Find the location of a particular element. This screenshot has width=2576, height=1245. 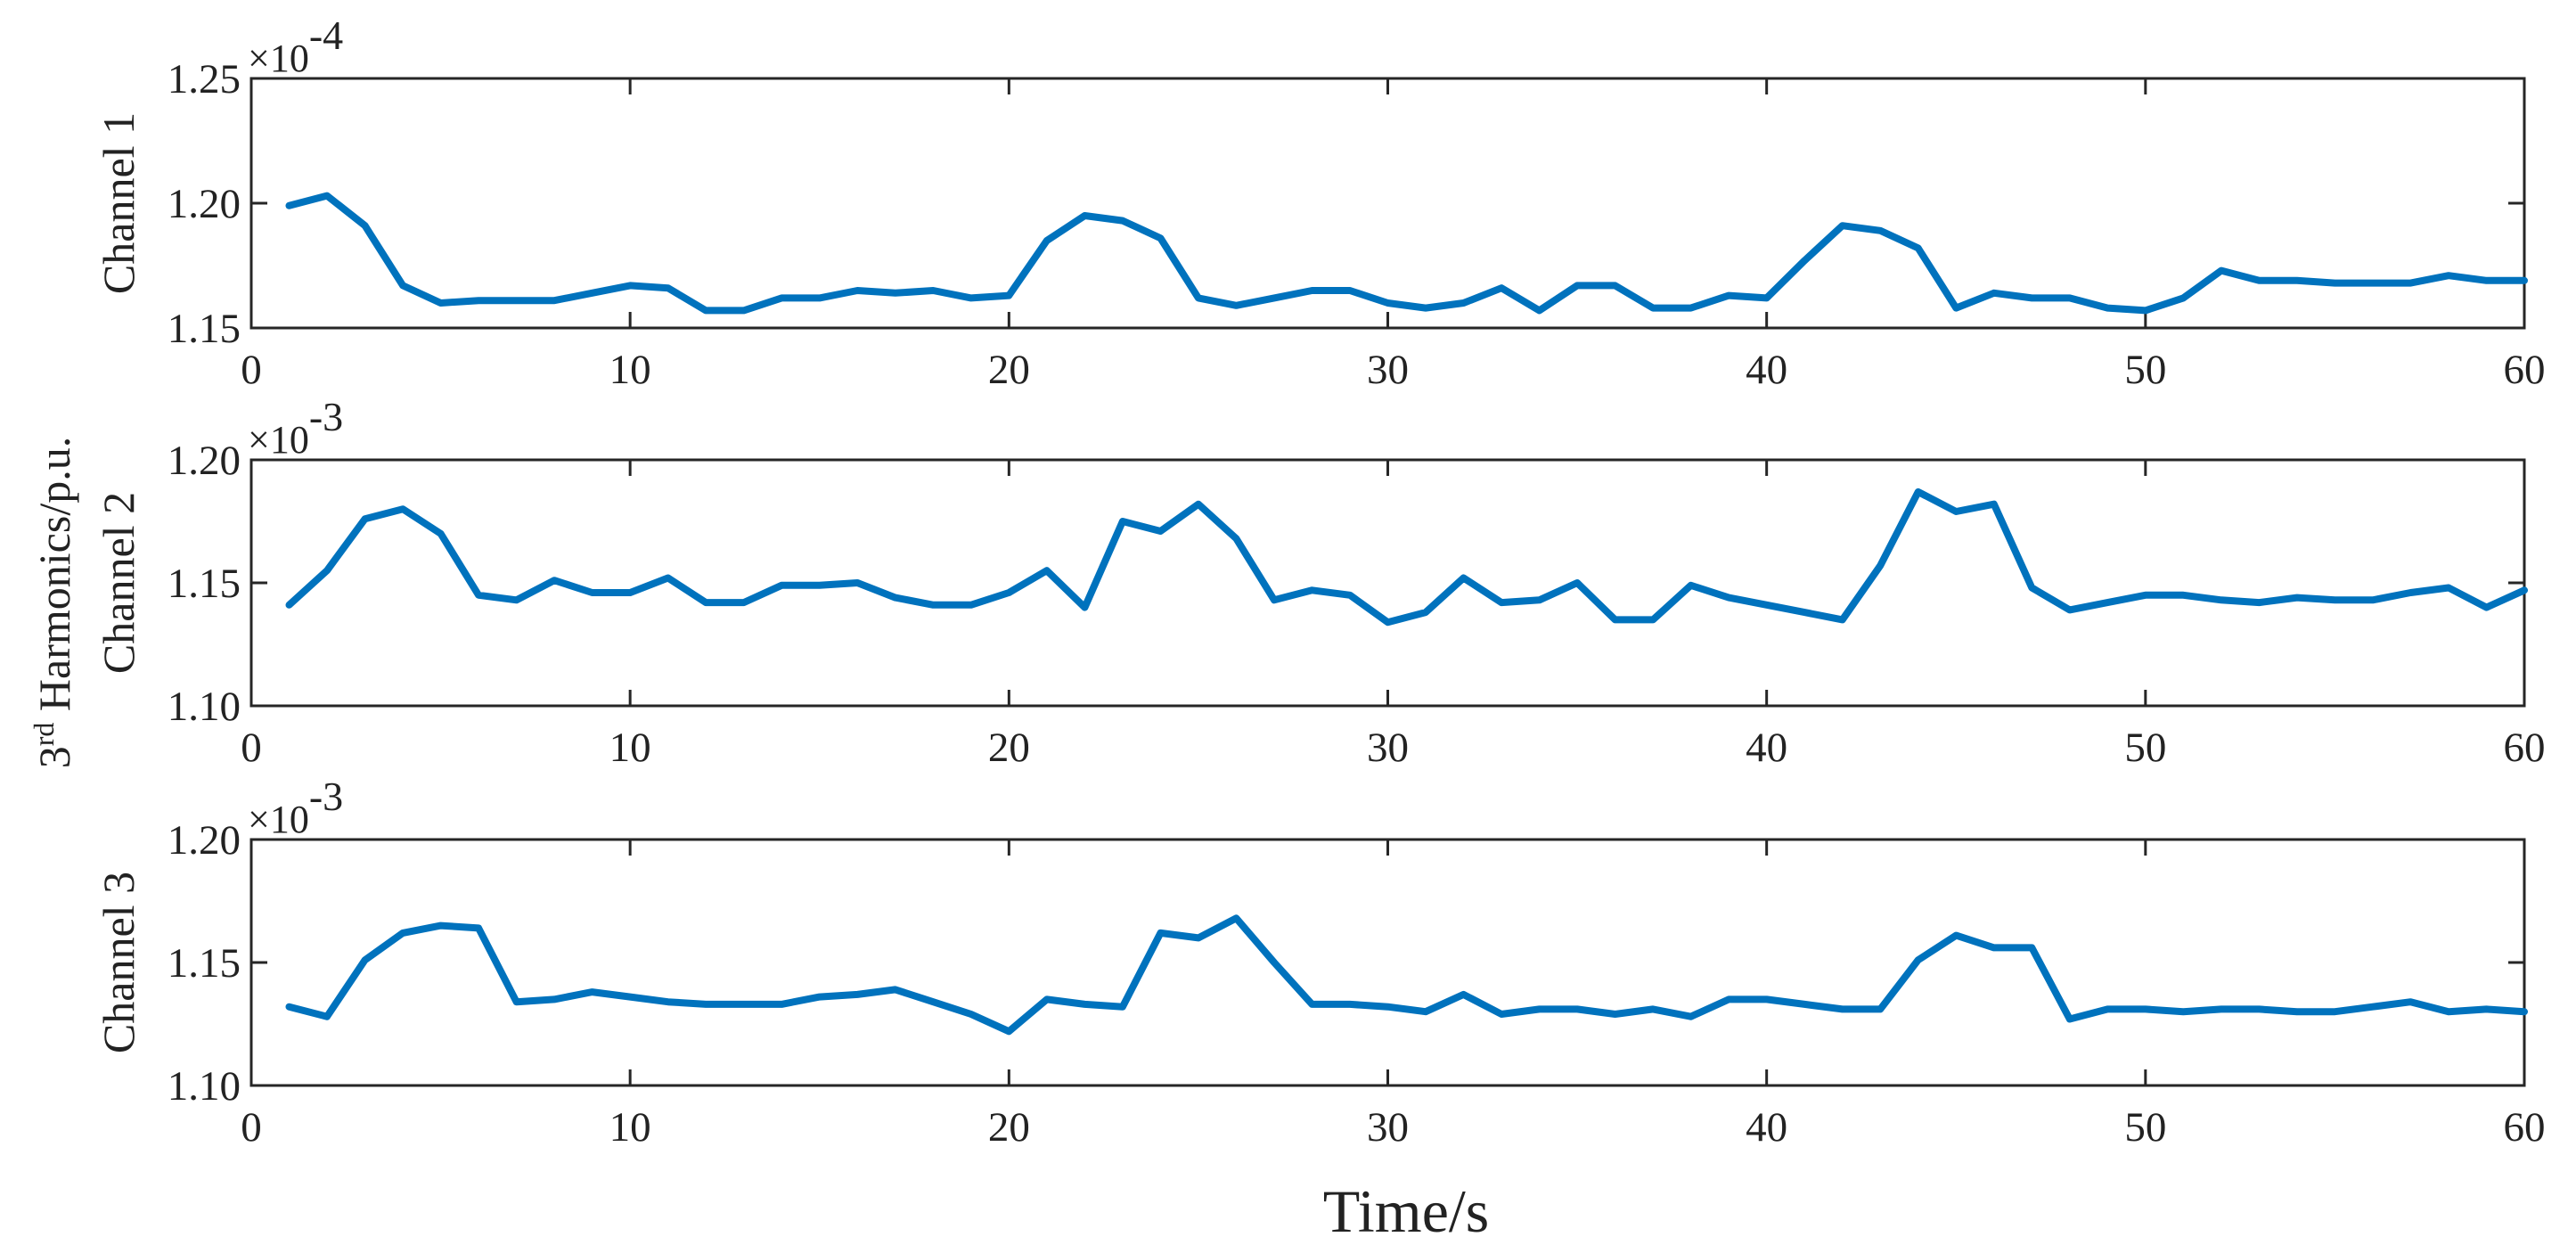

panel-y-axis-title: Channel 2 is located at coordinates (118, 583).